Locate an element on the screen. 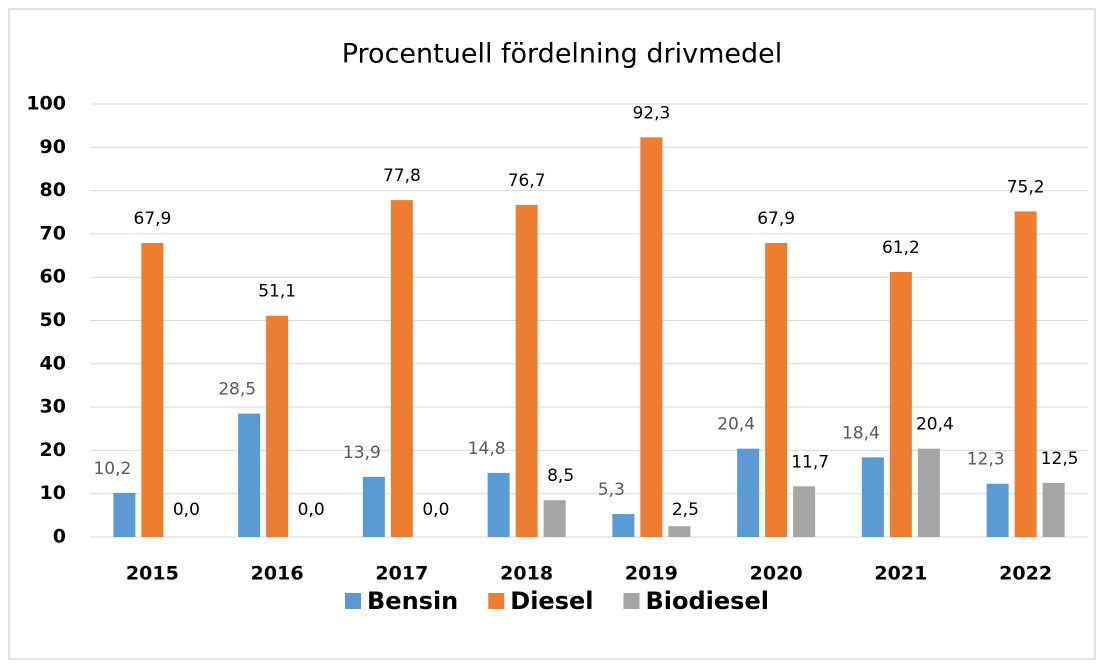  y-tick-label: 90 is located at coordinates (53, 147).